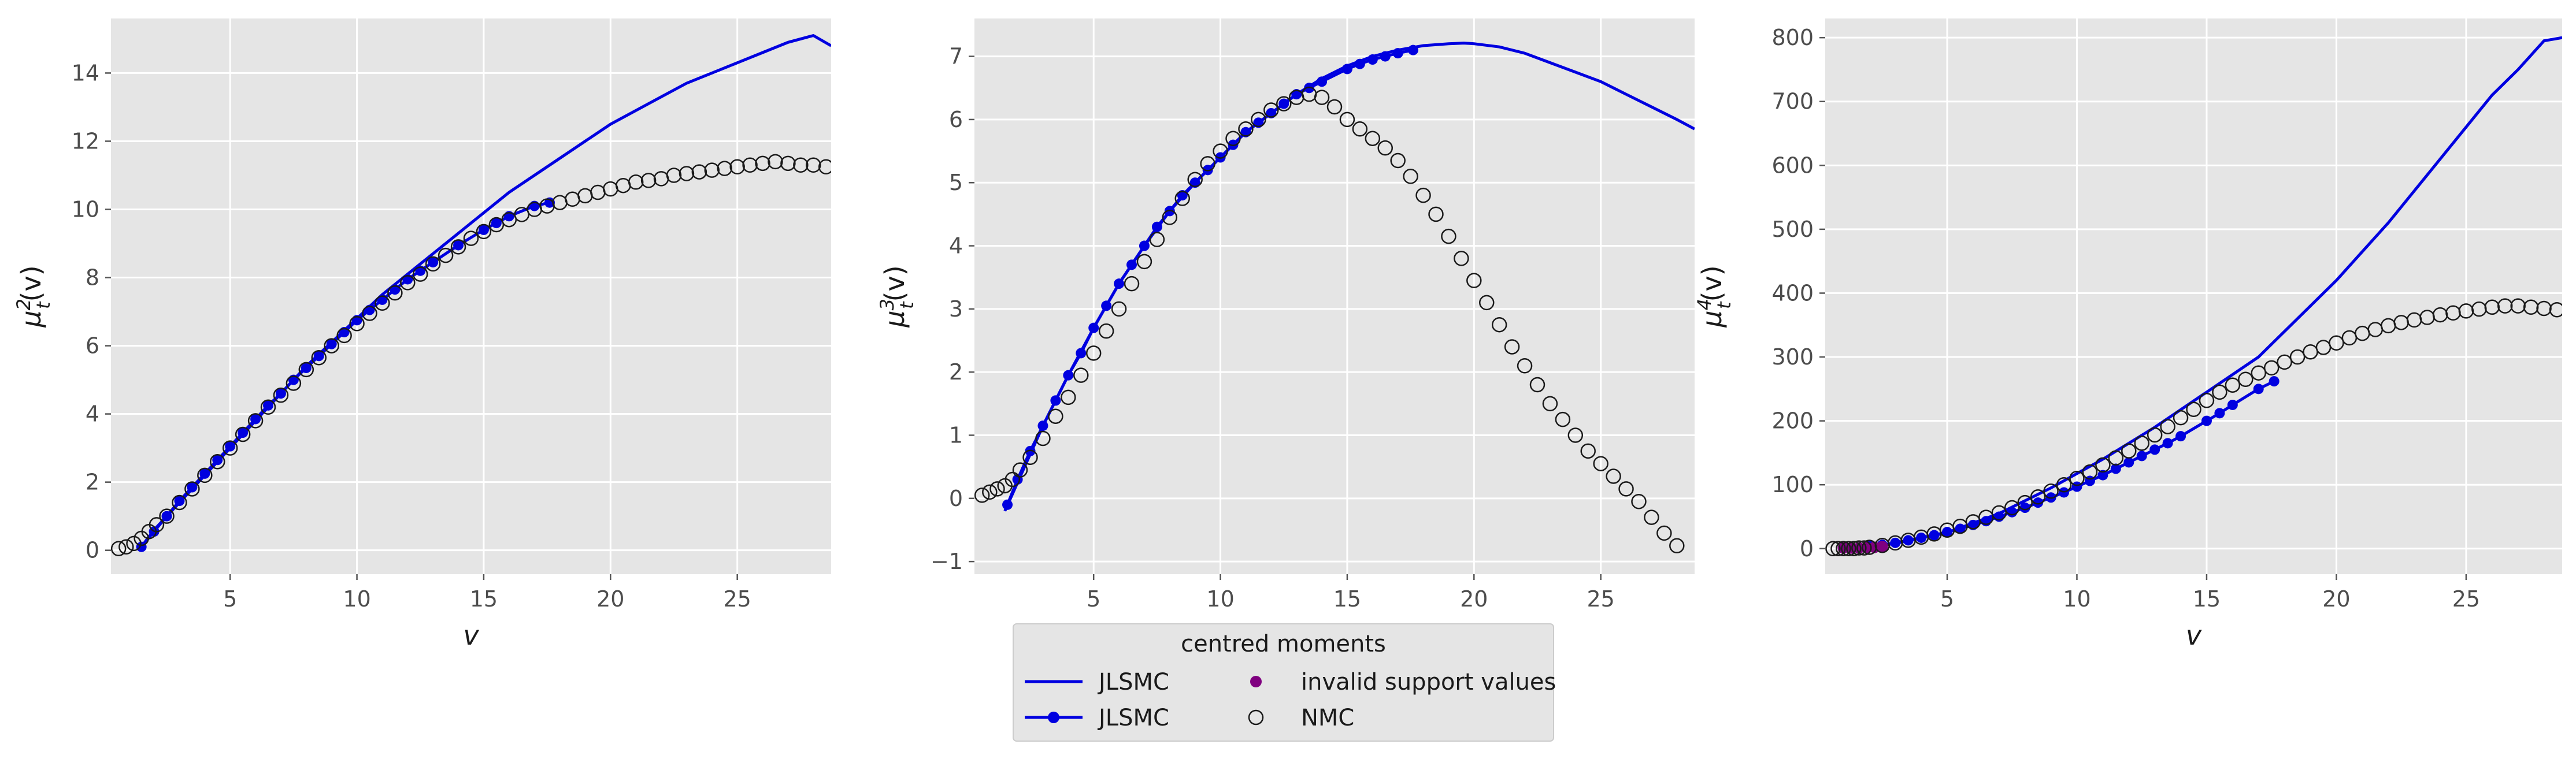 Image resolution: width=2576 pixels, height=759 pixels. Describe the element at coordinates (2207, 599) in the screenshot. I see `x-tick-label: 15` at that location.